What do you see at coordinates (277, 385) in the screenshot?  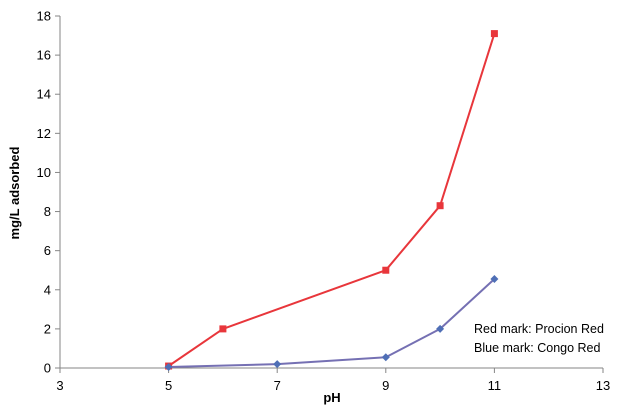 I see `x-tick-label: 7` at bounding box center [277, 385].